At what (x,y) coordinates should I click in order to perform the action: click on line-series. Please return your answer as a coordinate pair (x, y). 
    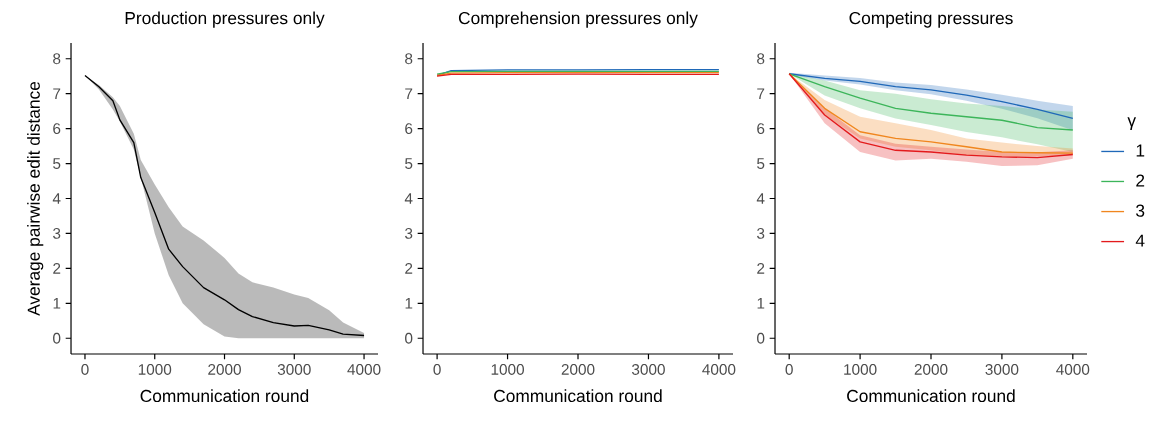
    Looking at the image, I should click on (931, 96).